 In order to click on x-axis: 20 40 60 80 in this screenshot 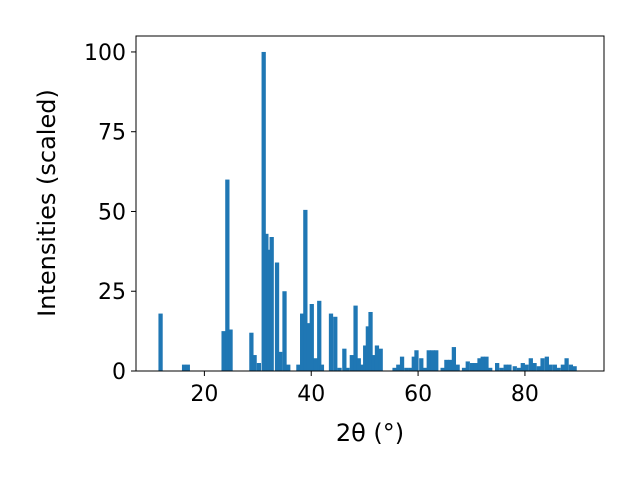, I will do `click(364, 389)`.